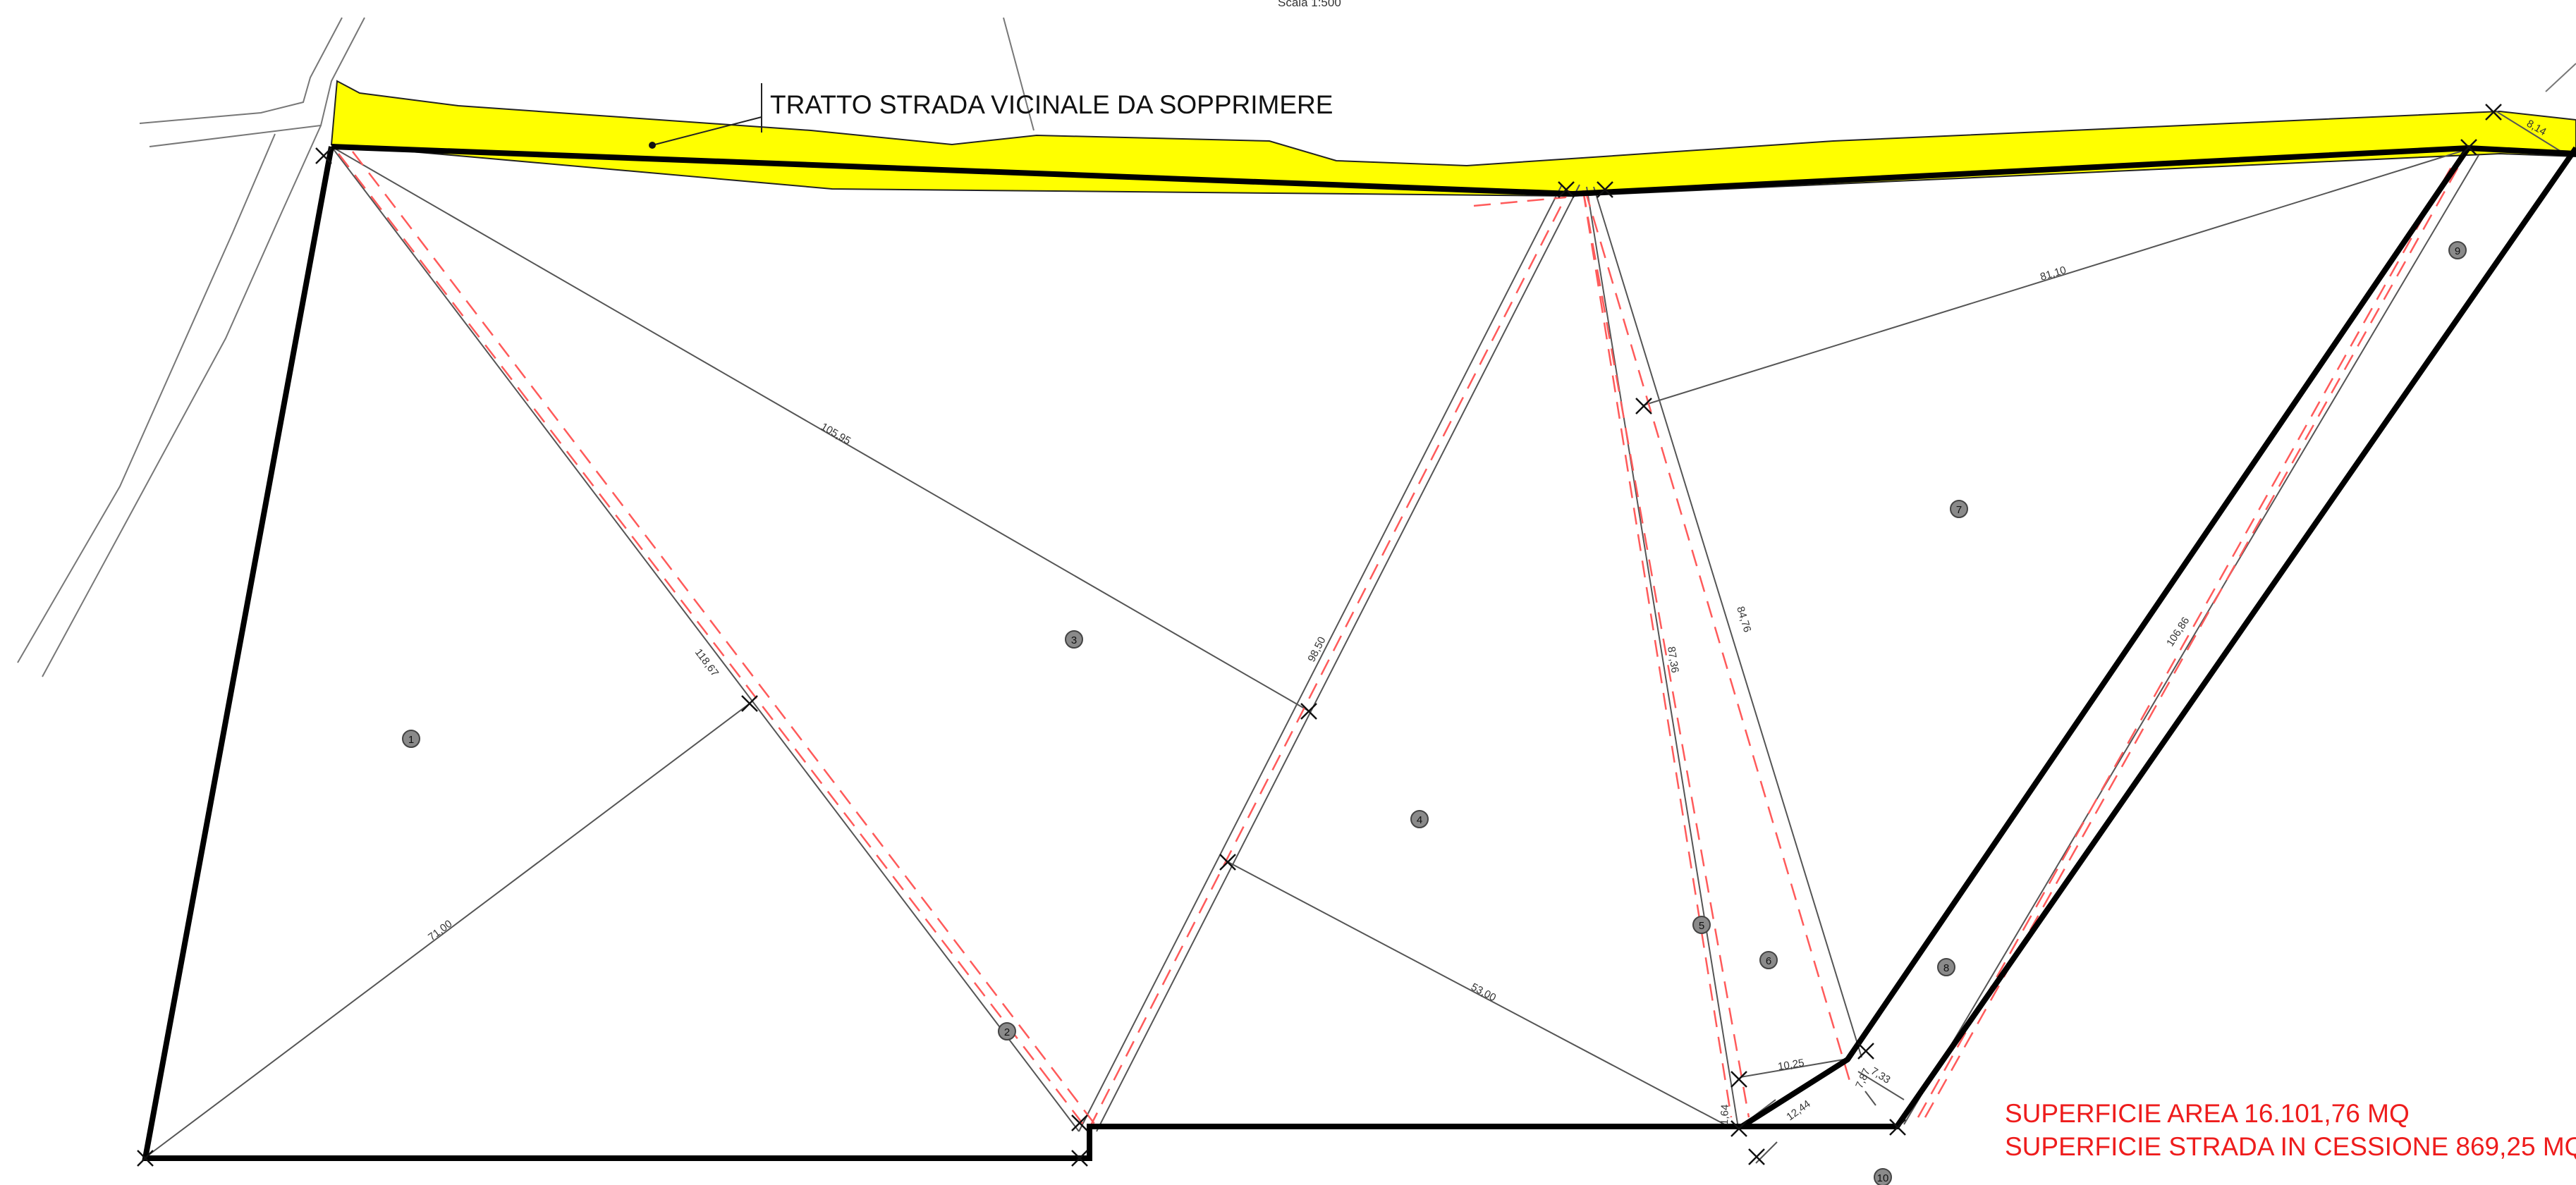 The height and width of the screenshot is (1185, 2576). I want to click on dimension-label: 84,76, so click(1744, 620).